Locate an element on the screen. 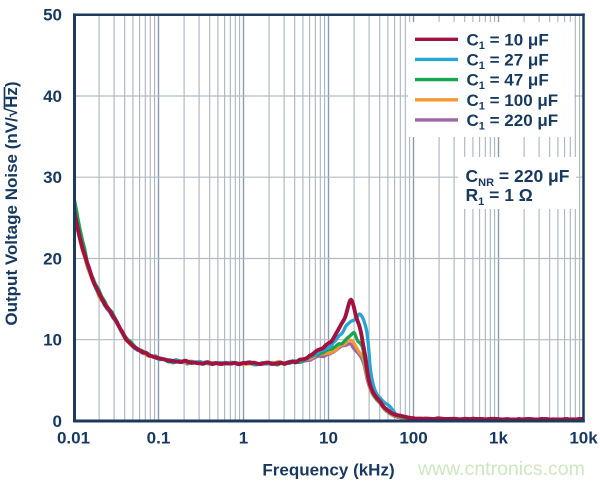 The height and width of the screenshot is (487, 600). svg-text: 20 is located at coordinates (52, 259).